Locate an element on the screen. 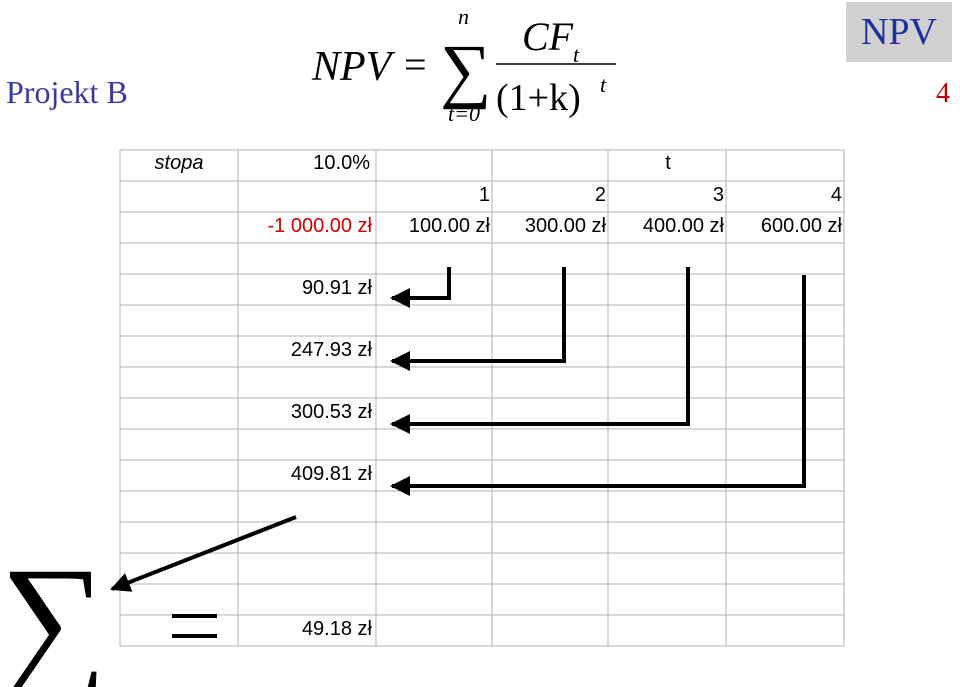  sum-lower-limit: t=0 is located at coordinates (464, 113).